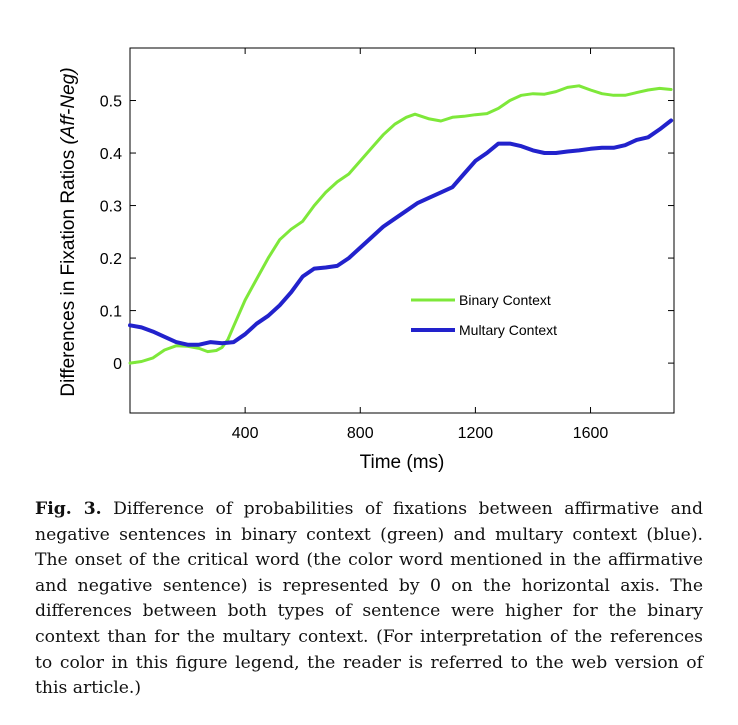  I want to click on y-tick-label: 0, so click(117, 364).